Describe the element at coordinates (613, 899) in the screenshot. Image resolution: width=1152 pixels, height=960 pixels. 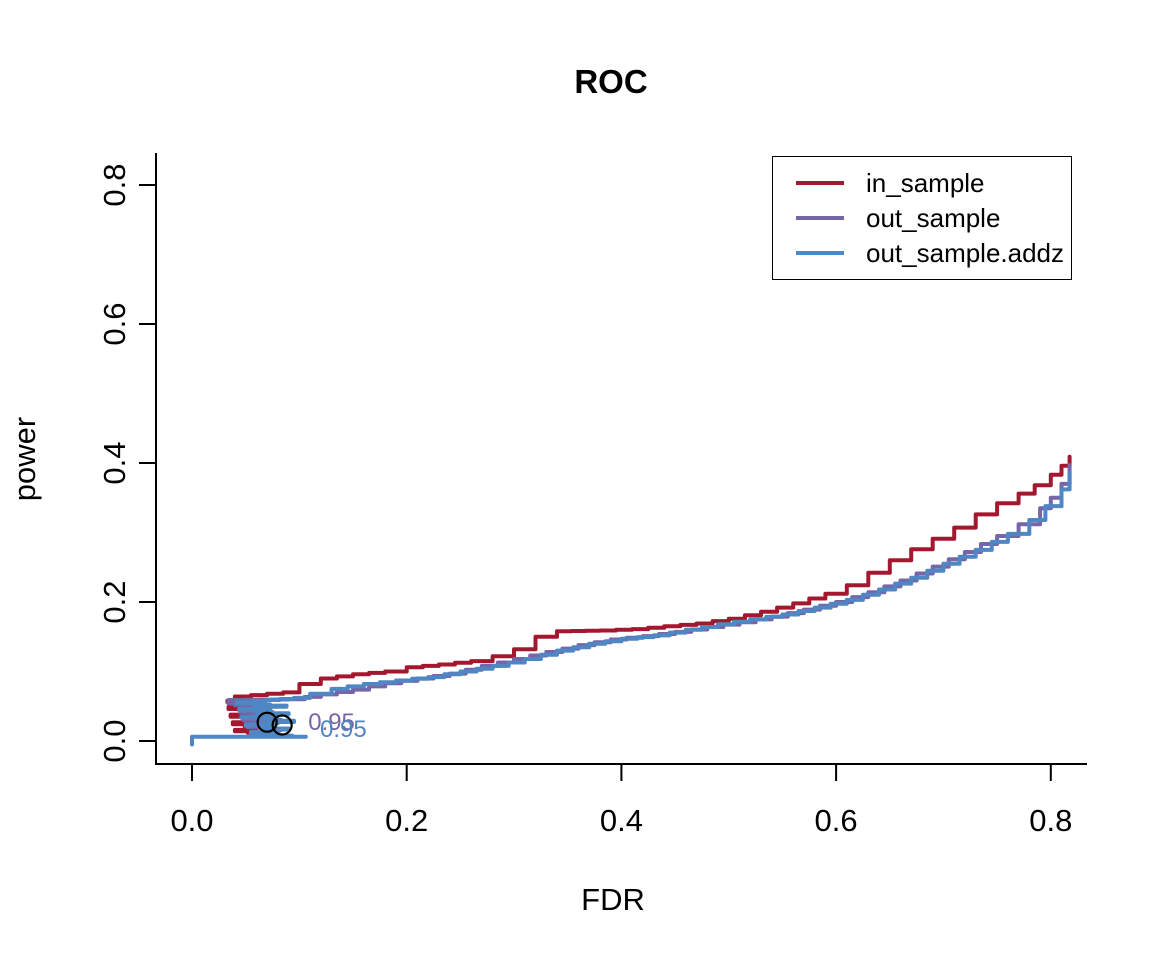
I see `x-axis-label: FDR` at that location.